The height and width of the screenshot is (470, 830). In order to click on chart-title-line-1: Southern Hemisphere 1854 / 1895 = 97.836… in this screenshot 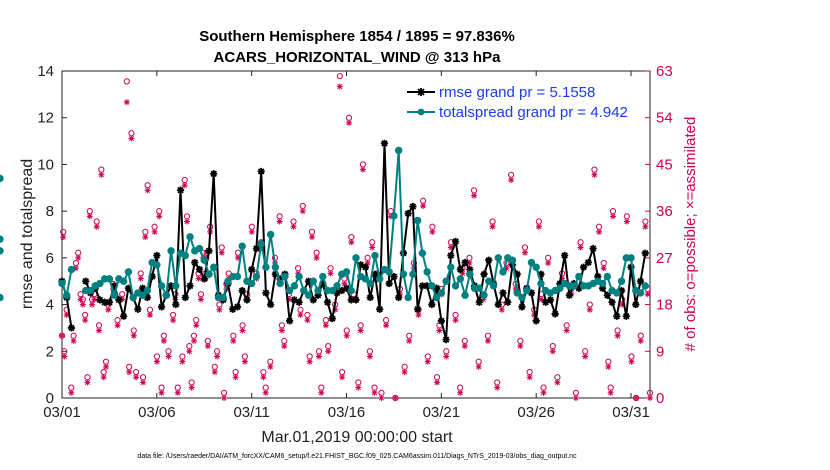, I will do `click(357, 36)`.